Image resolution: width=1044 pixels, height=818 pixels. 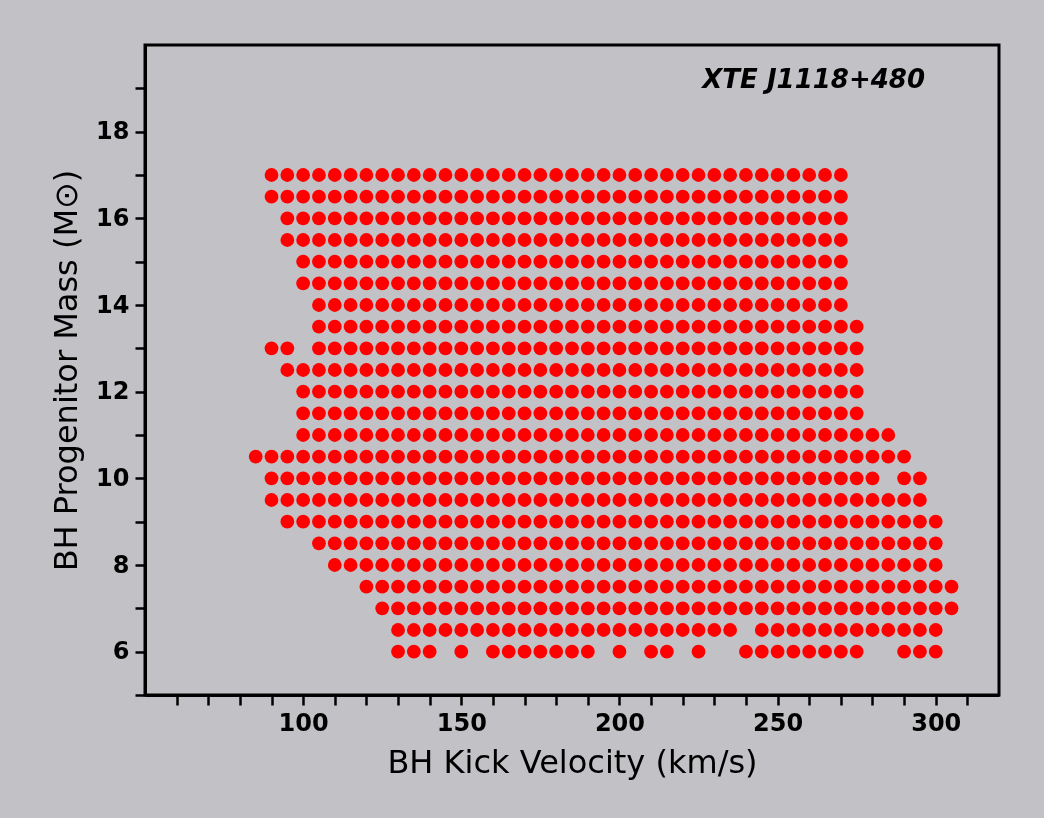 I want to click on y-tick-label: 12, so click(x=113, y=391).